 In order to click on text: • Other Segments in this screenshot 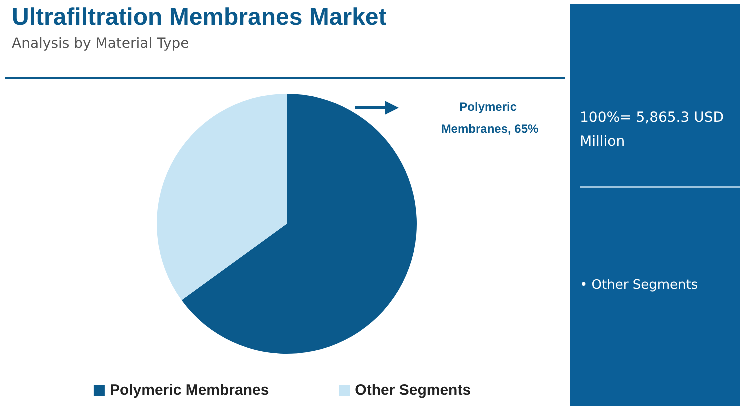, I will do `click(639, 285)`.